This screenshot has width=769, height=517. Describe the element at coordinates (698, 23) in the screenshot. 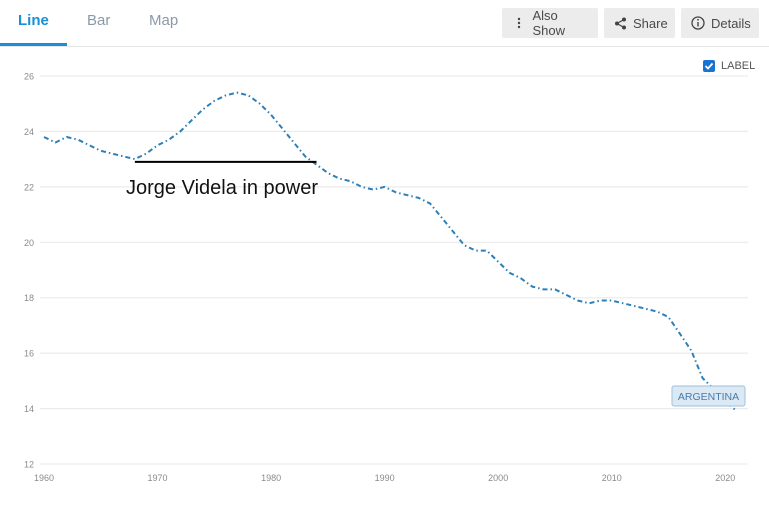

I see `info-icon` at that location.